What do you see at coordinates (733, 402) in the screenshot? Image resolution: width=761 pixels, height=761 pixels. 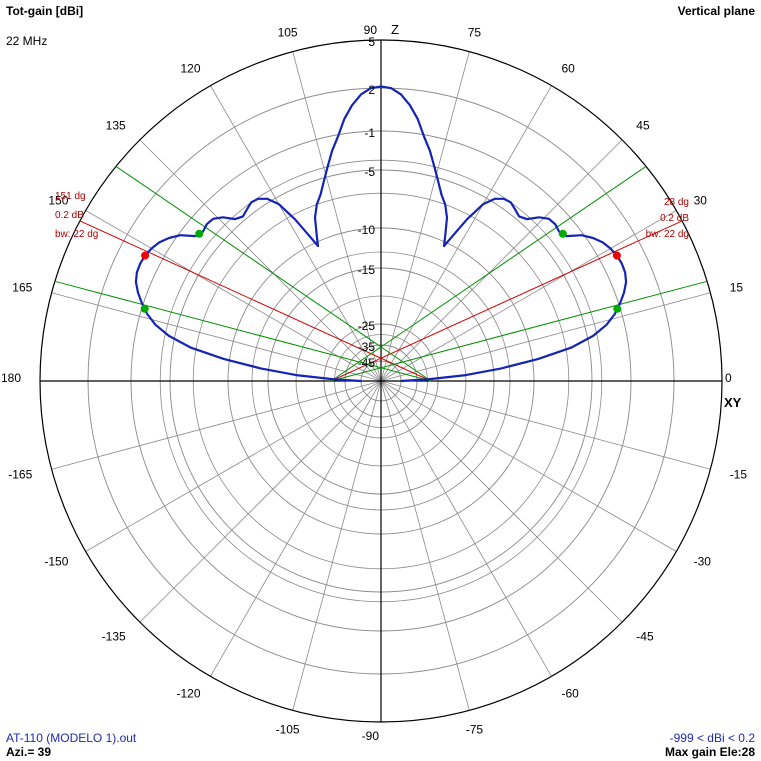 I see `xy-axis-label: XY` at bounding box center [733, 402].